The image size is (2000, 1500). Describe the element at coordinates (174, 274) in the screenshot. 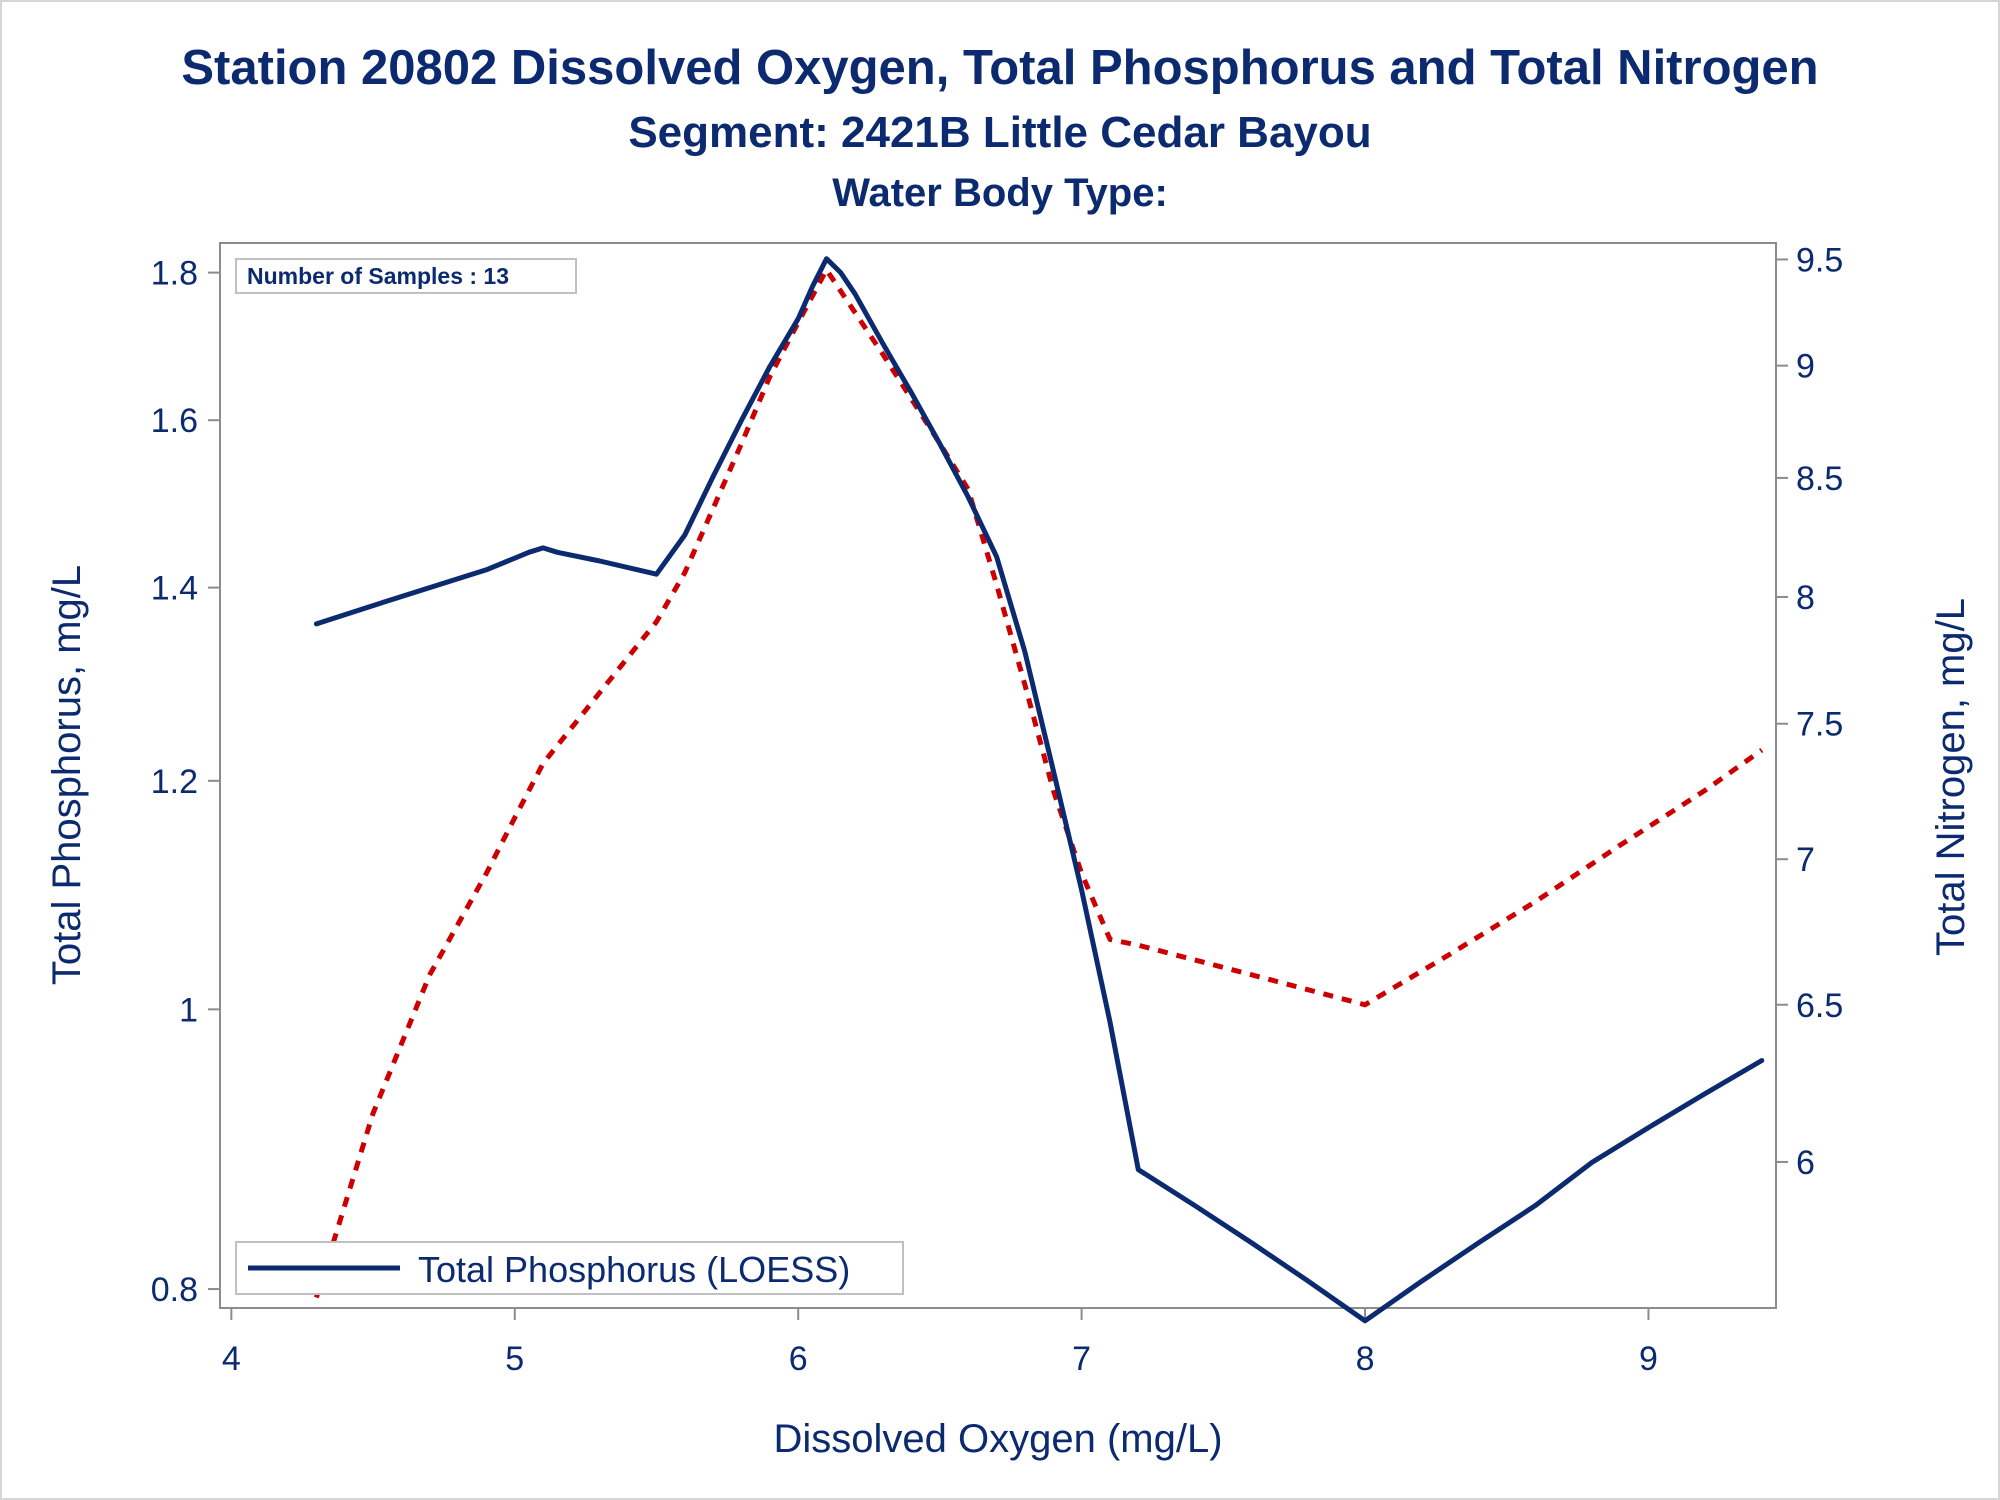

I see `y-tick-label-left: 1.8` at that location.